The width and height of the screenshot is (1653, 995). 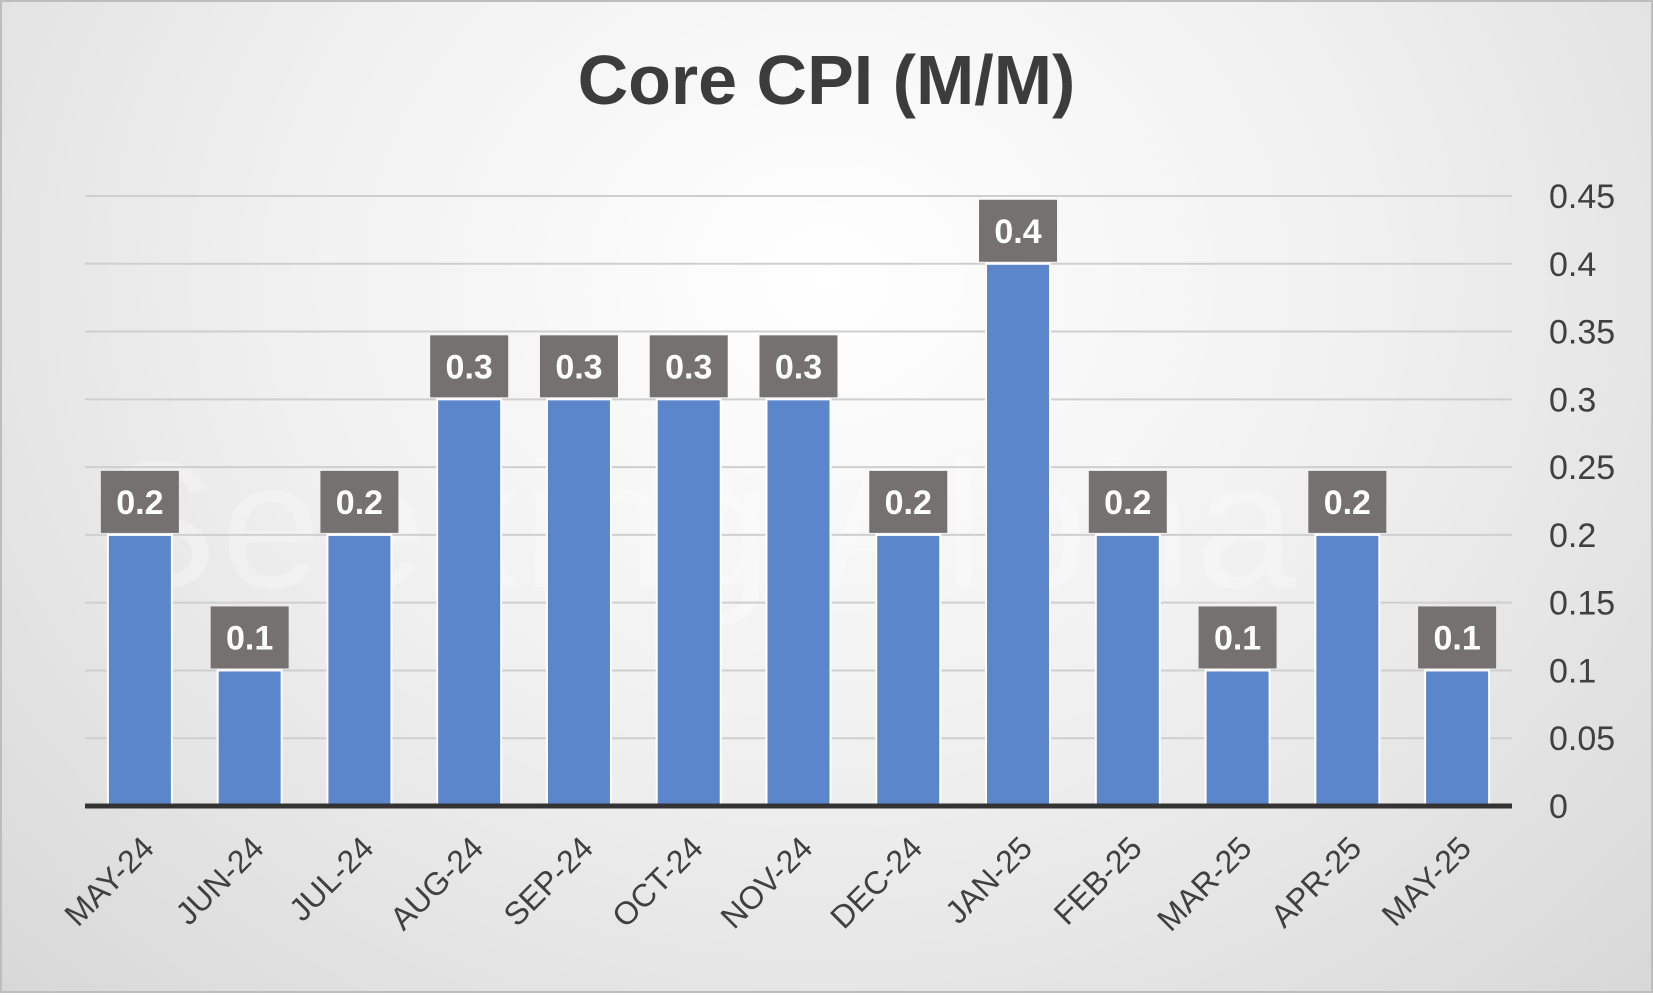 What do you see at coordinates (331, 878) in the screenshot?
I see `x-tick-label: JUL-24` at bounding box center [331, 878].